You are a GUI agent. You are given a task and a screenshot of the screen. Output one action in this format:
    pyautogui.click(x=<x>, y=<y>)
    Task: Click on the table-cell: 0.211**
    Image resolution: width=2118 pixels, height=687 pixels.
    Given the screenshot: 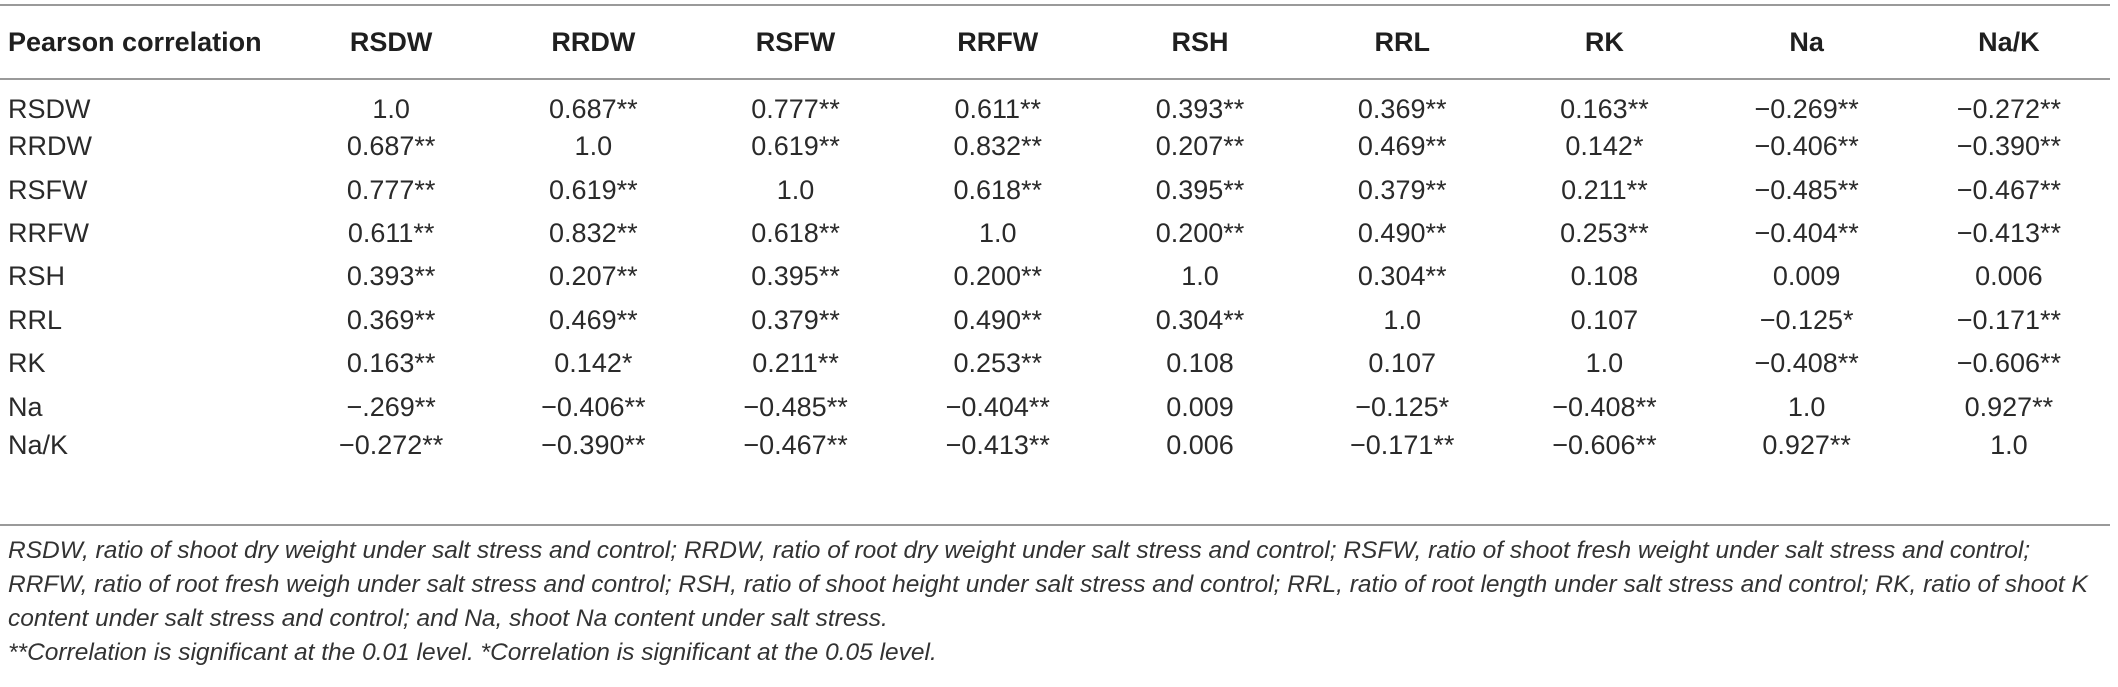 What is the action you would take?
    pyautogui.click(x=1604, y=189)
    